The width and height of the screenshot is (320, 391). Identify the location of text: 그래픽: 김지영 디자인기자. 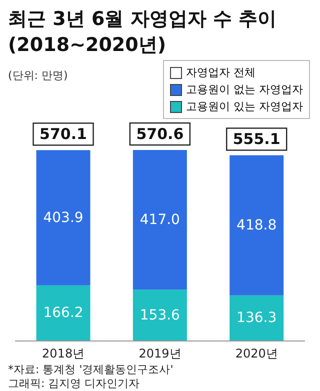
(74, 383).